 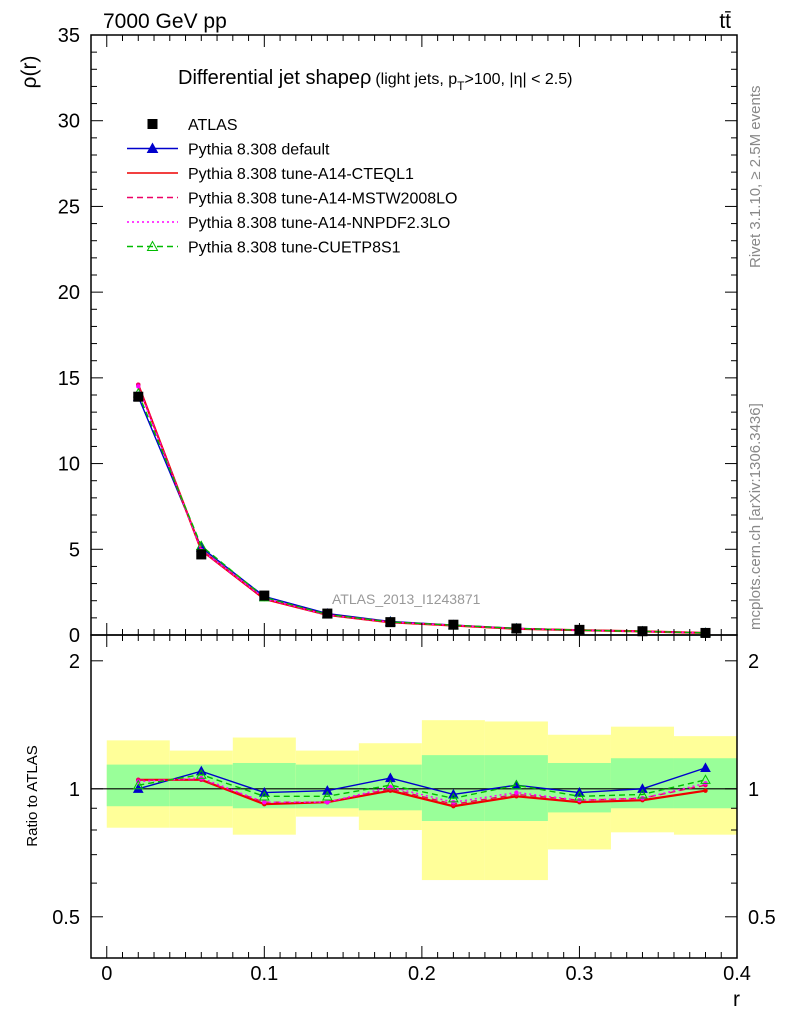 What do you see at coordinates (213, 125) in the screenshot?
I see `legend-label: ATLAS` at bounding box center [213, 125].